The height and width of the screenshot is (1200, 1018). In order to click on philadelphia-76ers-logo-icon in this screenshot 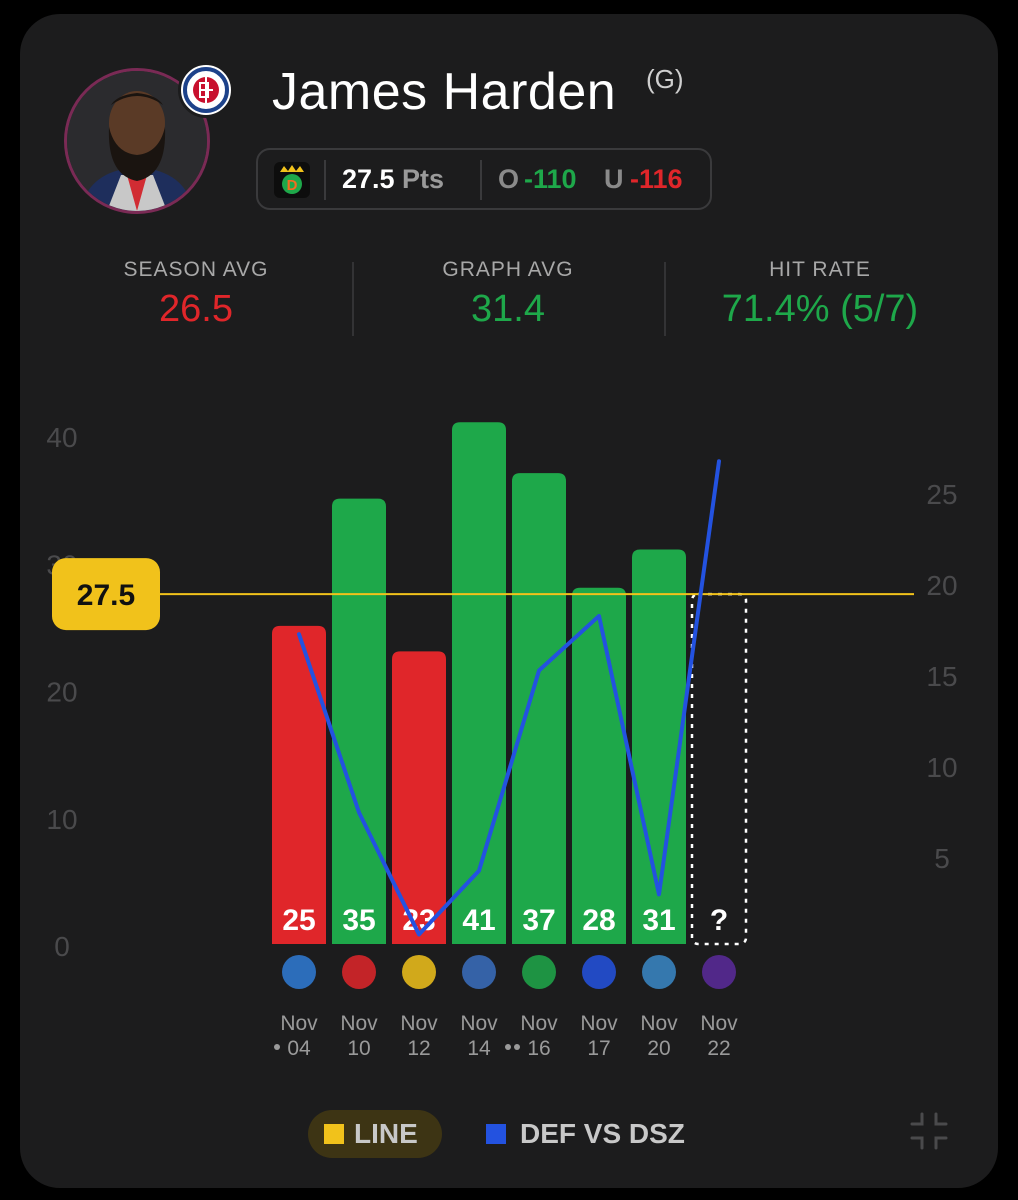, I will do `click(599, 972)`.